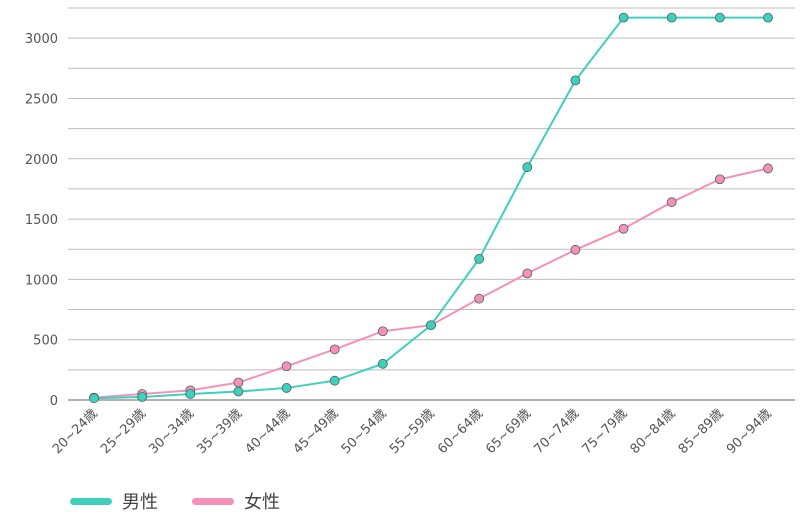 The width and height of the screenshot is (800, 523). I want to click on legend-label-female: 女性, so click(262, 502).